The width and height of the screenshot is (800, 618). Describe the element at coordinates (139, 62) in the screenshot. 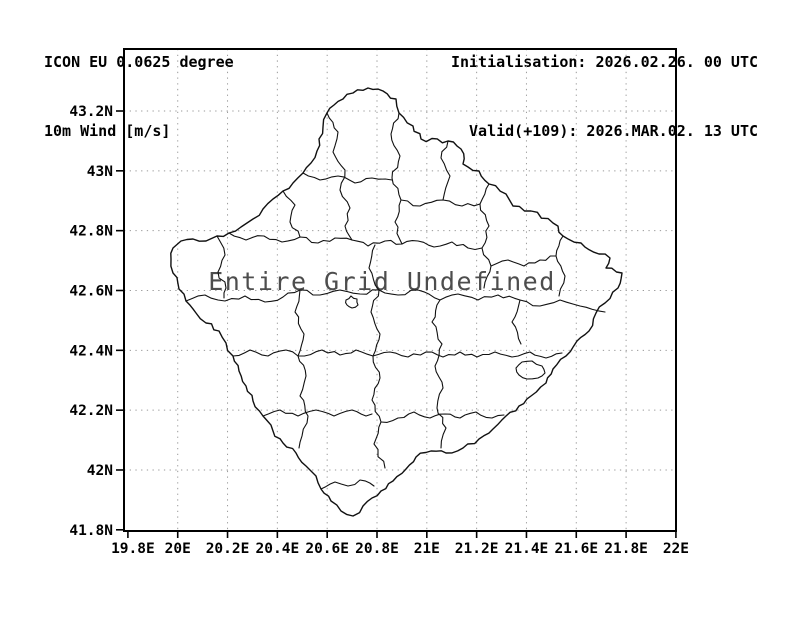

I see `model-name: ICON EU 0.0625 degree` at that location.